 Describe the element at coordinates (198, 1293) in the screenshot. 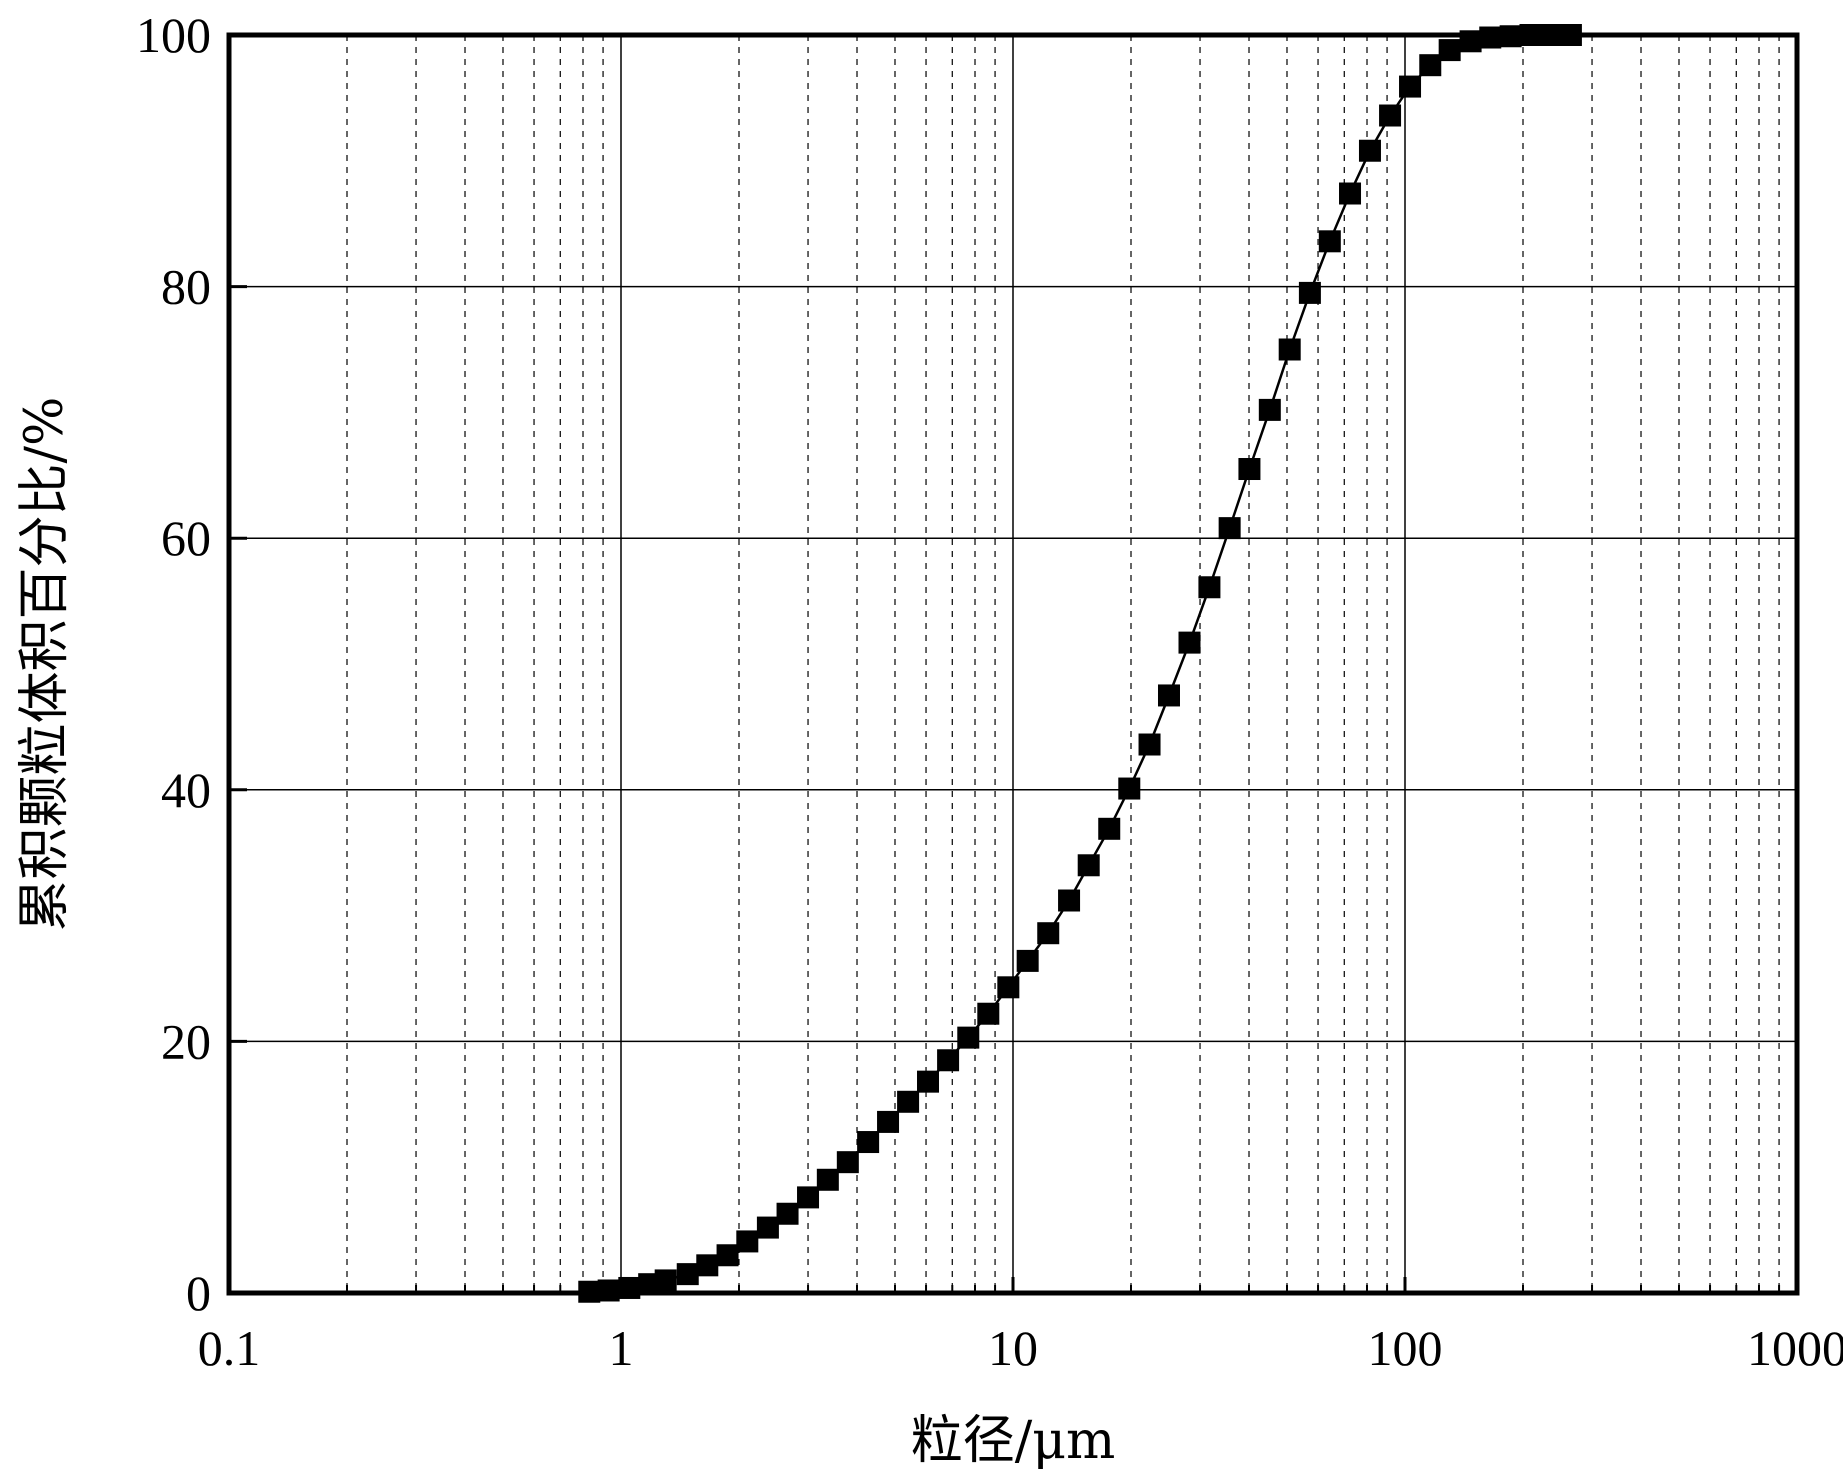

I see `y-tick-label: 0` at that location.